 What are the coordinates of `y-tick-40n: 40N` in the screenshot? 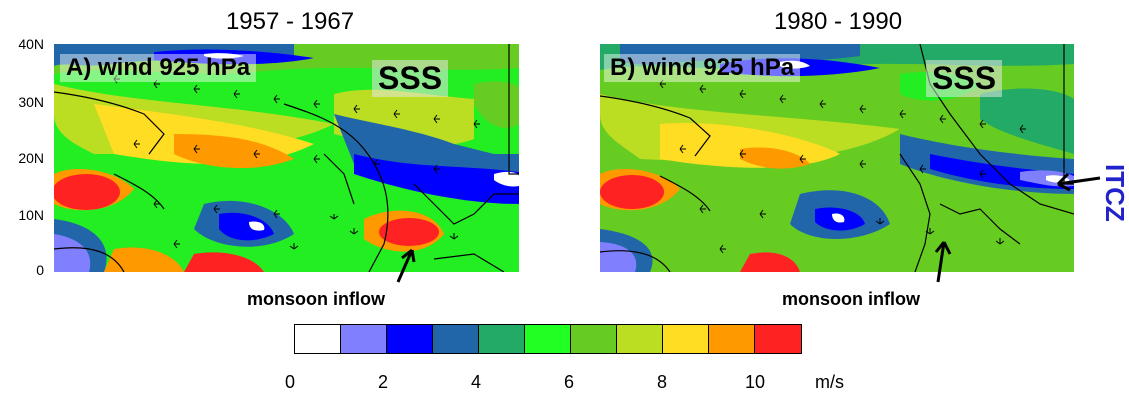 It's located at (31, 44).